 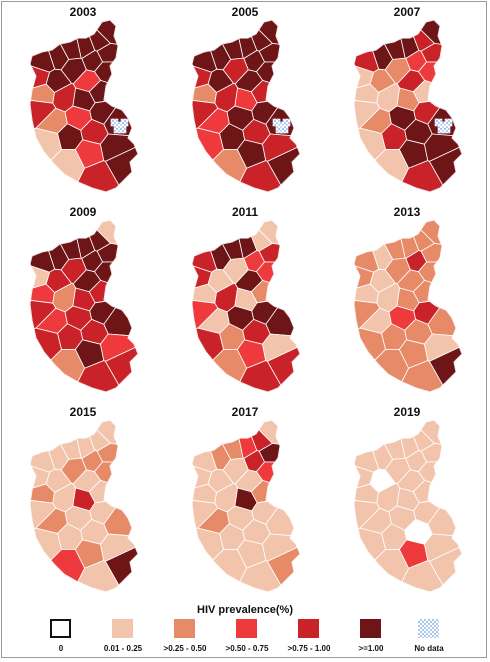 What do you see at coordinates (309, 648) in the screenshot?
I see `legend-label-4: >0.75 - 1.00` at bounding box center [309, 648].